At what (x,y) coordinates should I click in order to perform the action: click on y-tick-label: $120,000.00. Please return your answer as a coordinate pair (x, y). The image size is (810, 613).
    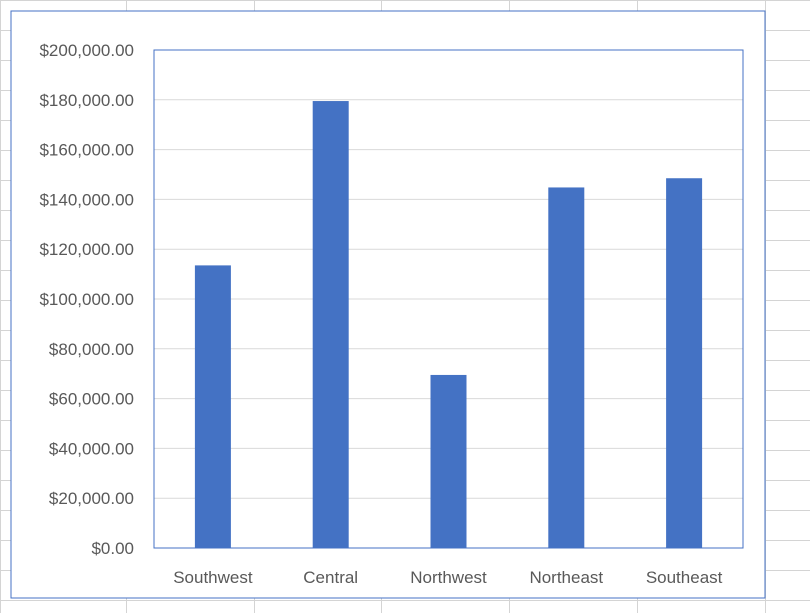
    Looking at the image, I should click on (86, 249).